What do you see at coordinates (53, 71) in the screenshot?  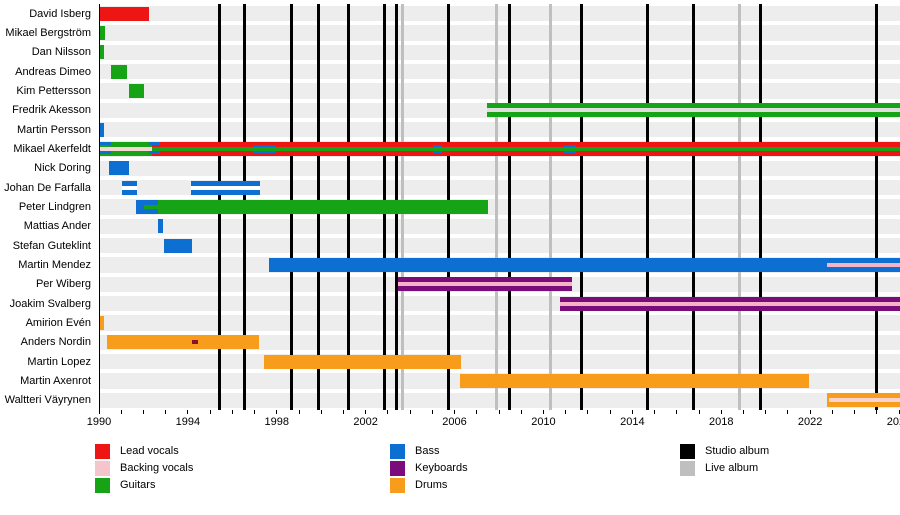 I see `member-label: Andreas Dimeo` at bounding box center [53, 71].